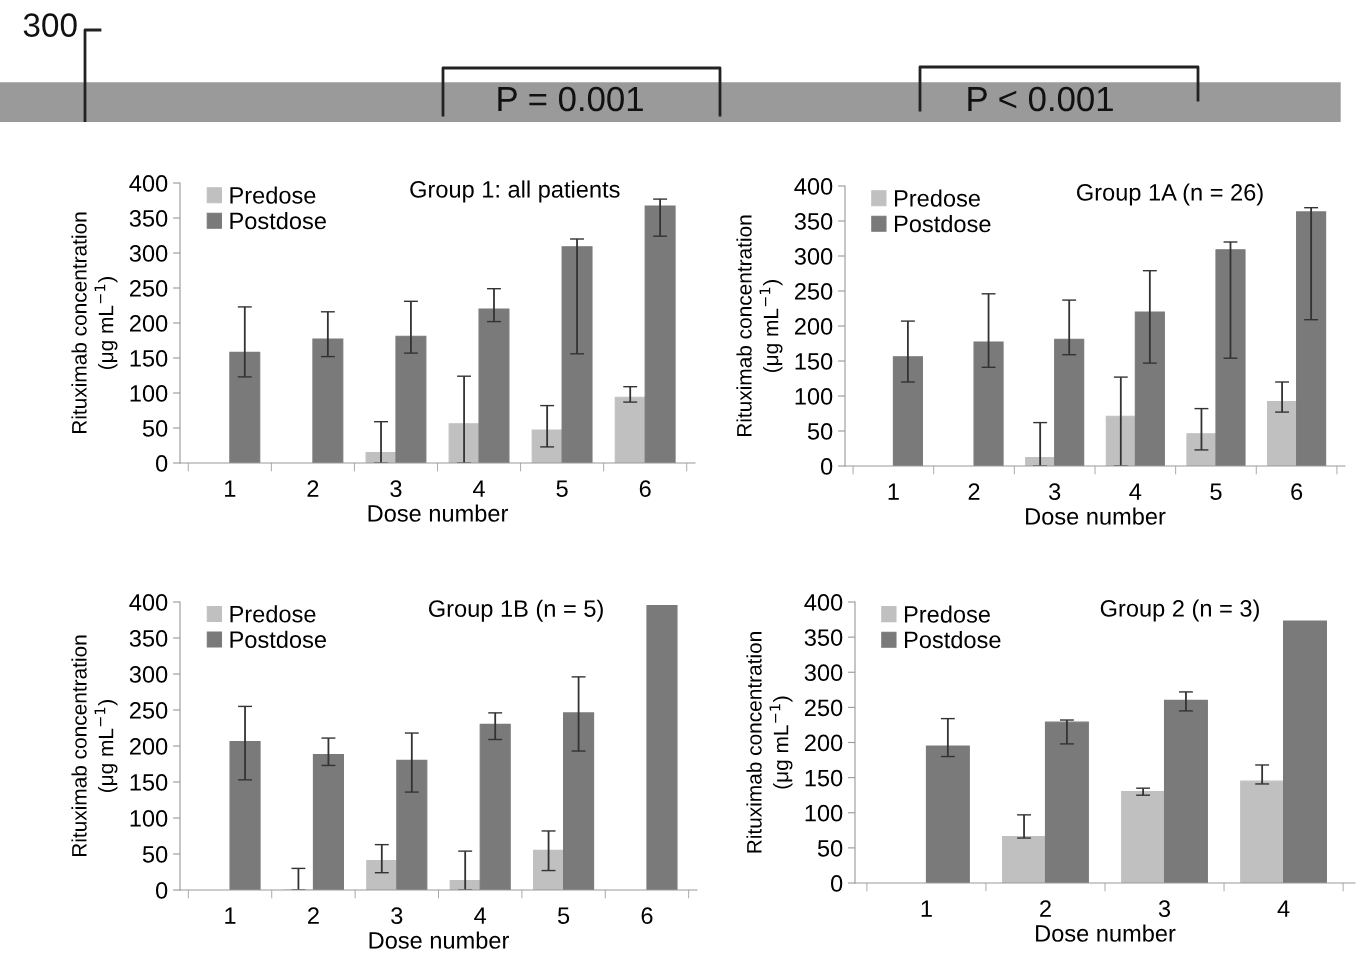  I want to click on text: P < 0.001, so click(1040, 99).